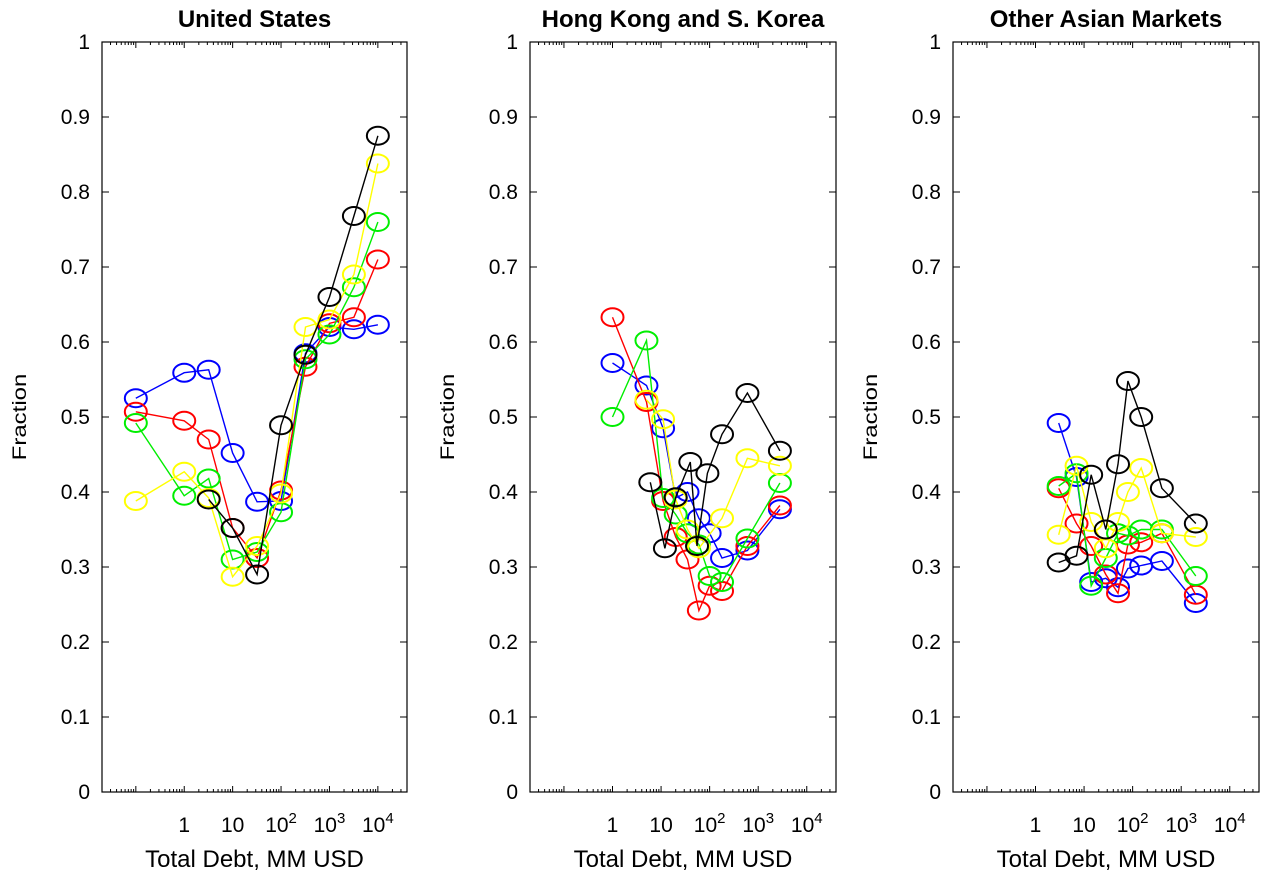 The height and width of the screenshot is (875, 1279). I want to click on x-tick-exponent: 3, so click(770, 818).